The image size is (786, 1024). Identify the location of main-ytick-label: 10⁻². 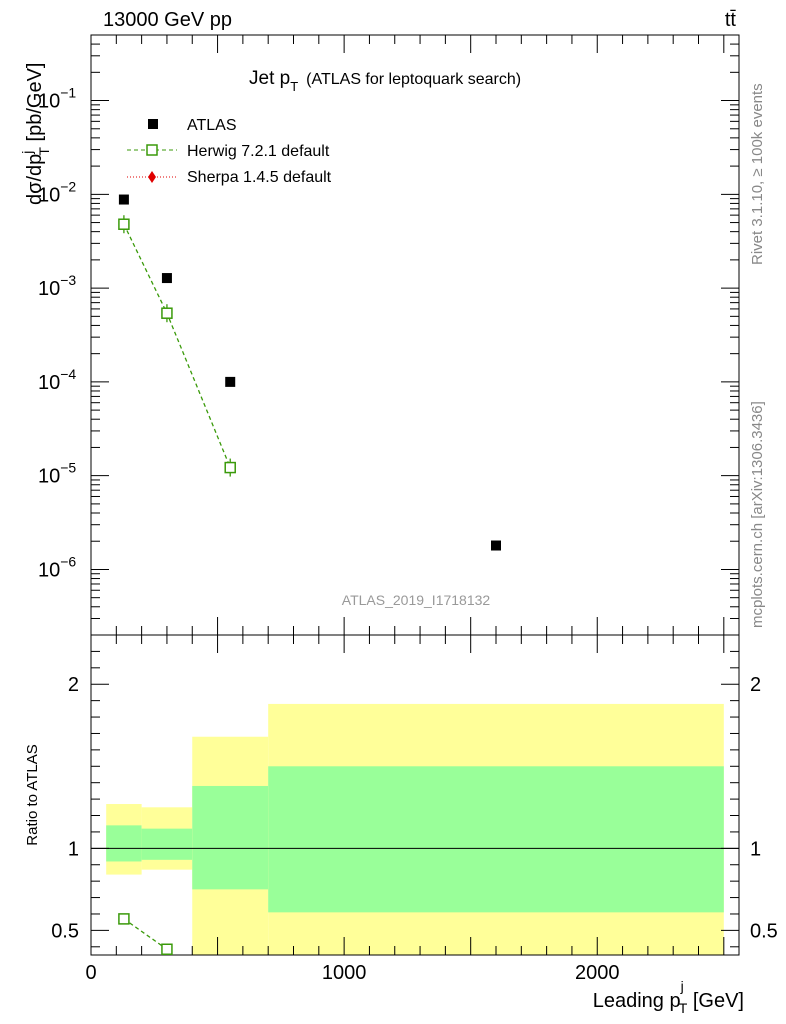
(57, 192).